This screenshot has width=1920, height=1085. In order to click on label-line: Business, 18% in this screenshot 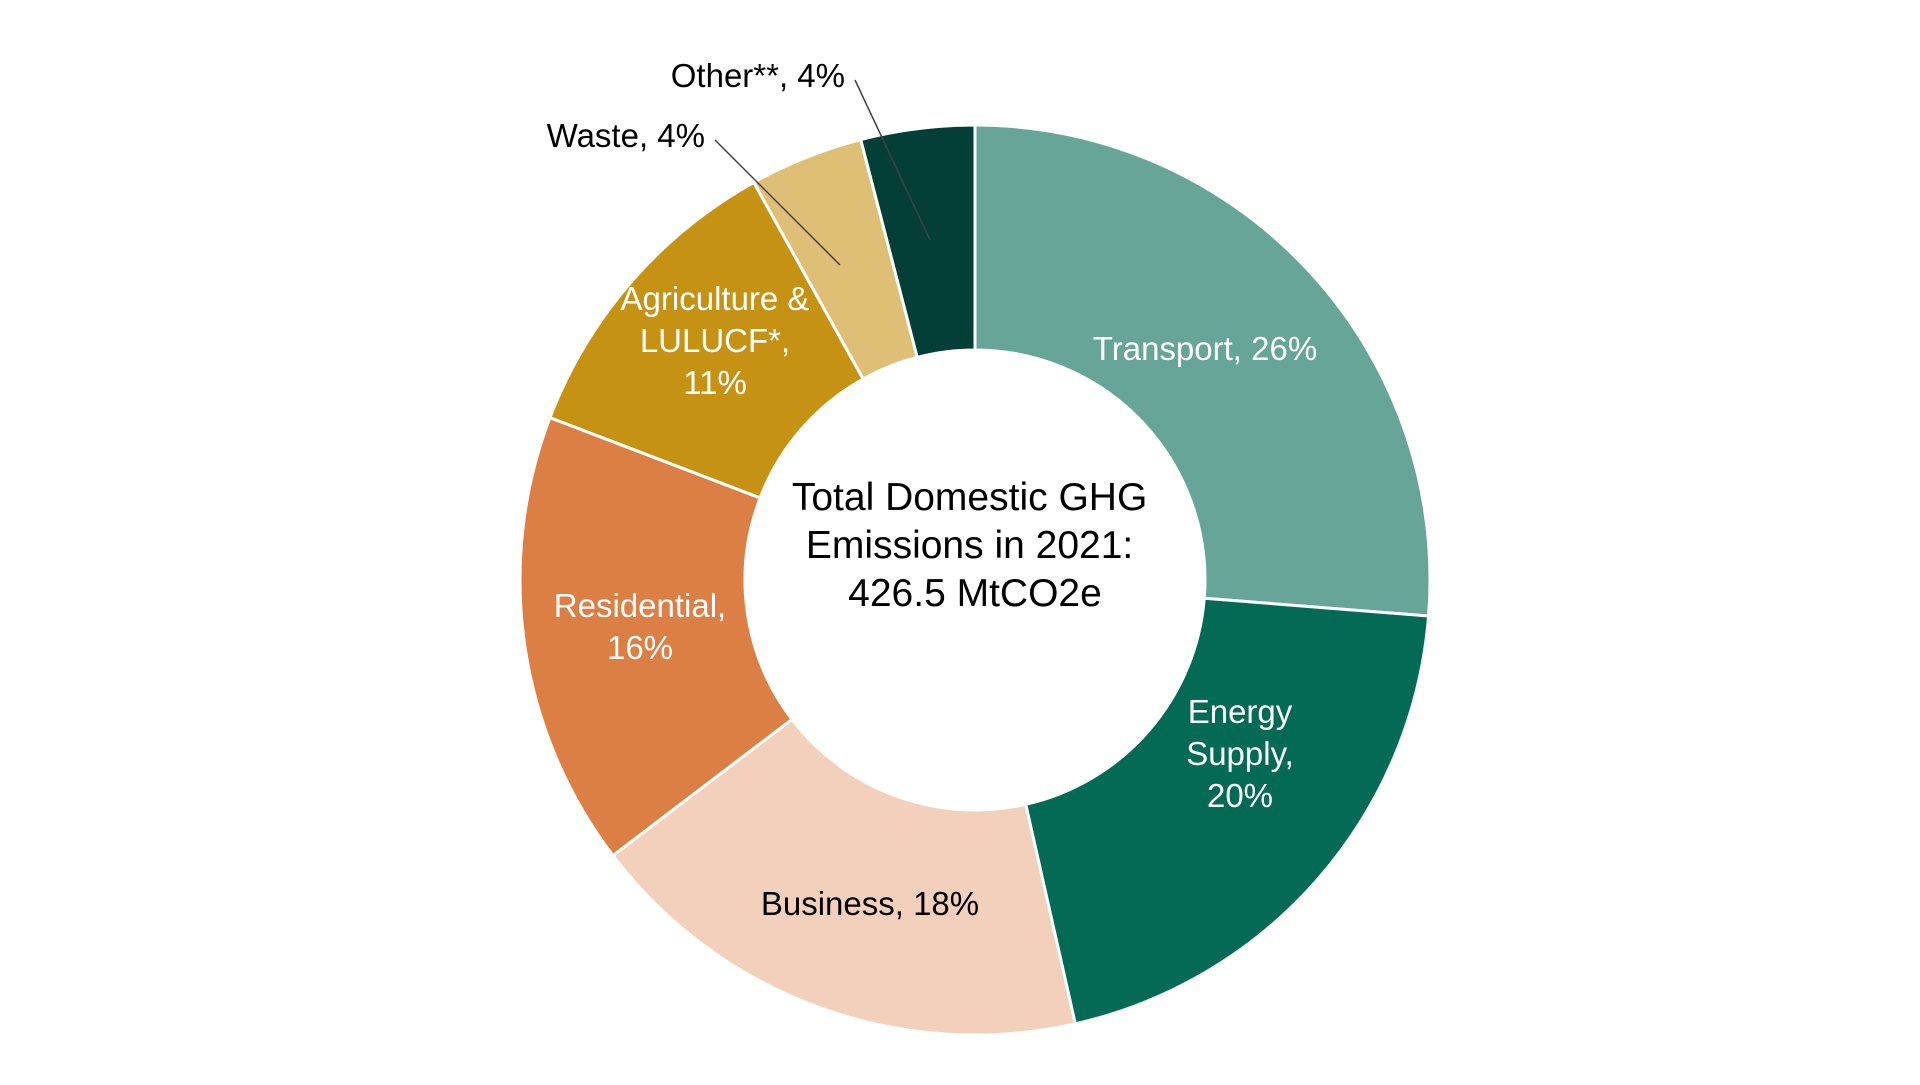, I will do `click(870, 903)`.